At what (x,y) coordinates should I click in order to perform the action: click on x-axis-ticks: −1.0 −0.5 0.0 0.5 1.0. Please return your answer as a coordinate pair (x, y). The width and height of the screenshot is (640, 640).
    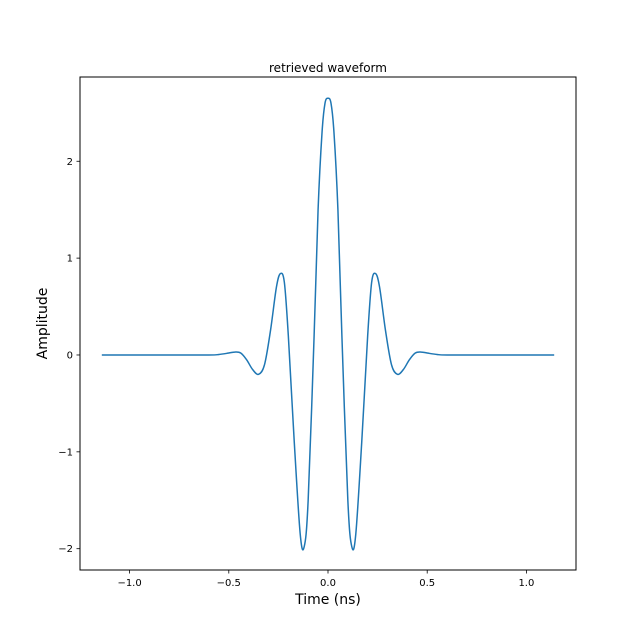
    Looking at the image, I should click on (325, 579).